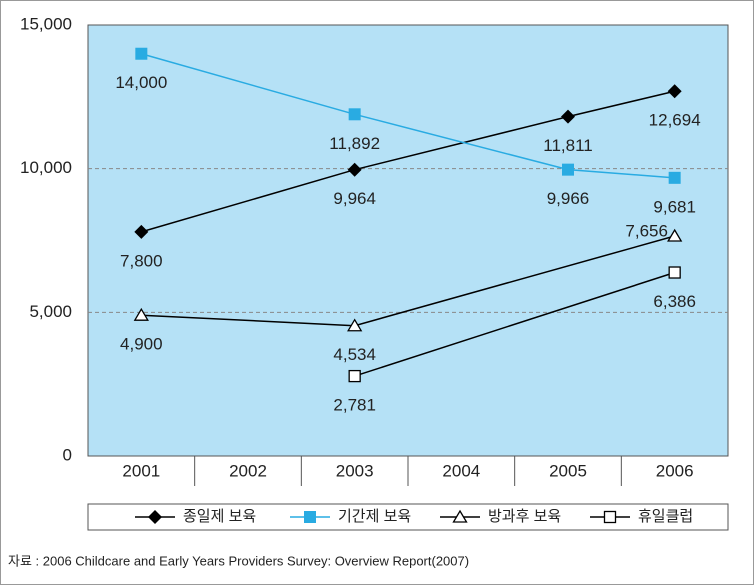 Image resolution: width=754 pixels, height=585 pixels. Describe the element at coordinates (141, 82) in the screenshot. I see `data-label: 14,000` at that location.